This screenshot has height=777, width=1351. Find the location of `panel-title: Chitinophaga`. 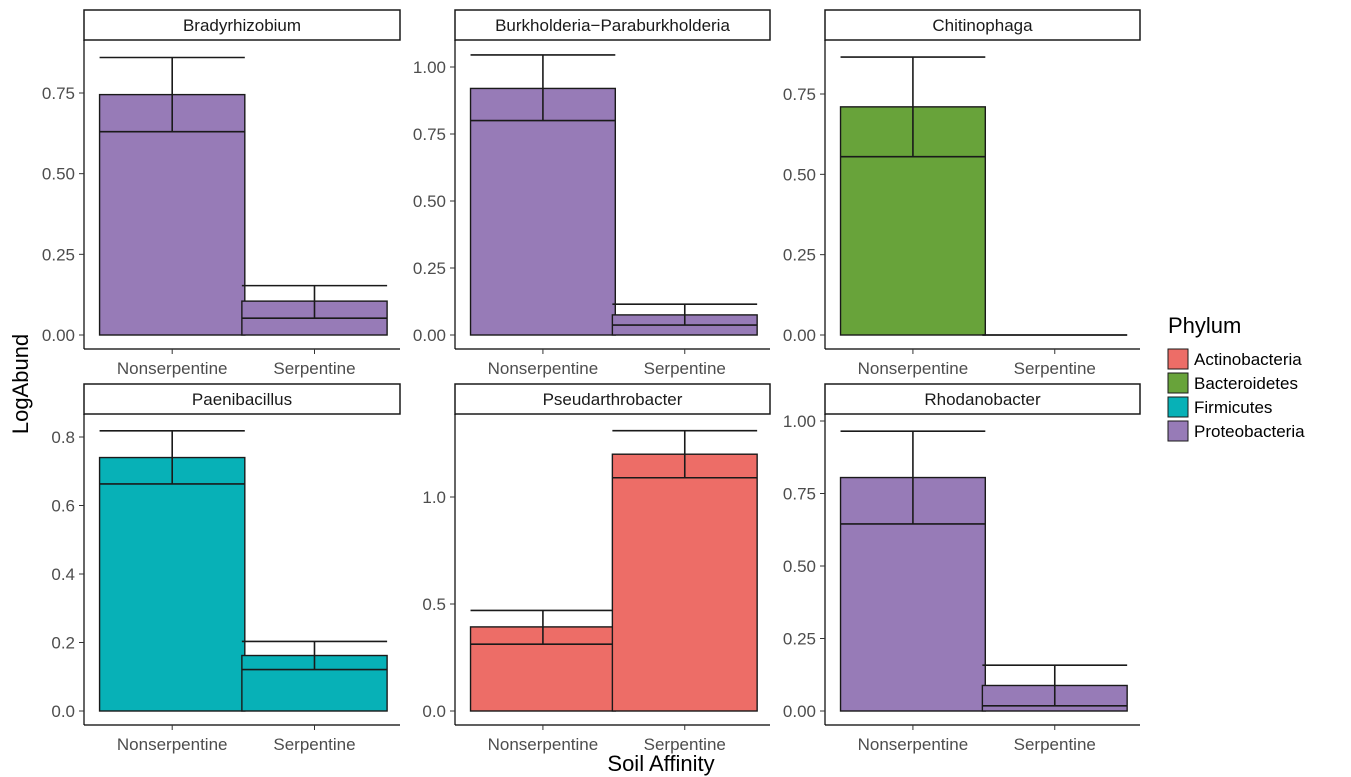

panel-title: Chitinophaga is located at coordinates (982, 25).